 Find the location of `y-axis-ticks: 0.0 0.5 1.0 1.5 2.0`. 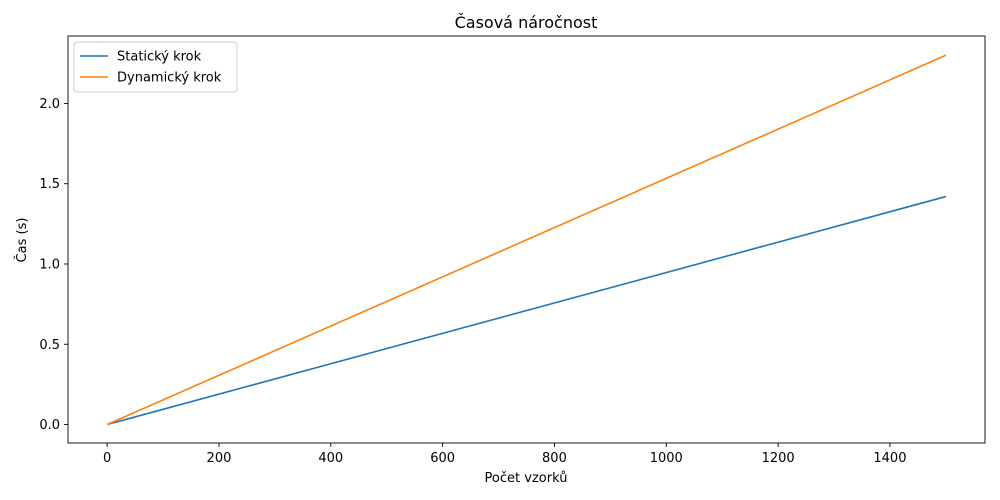

y-axis-ticks: 0.0 0.5 1.0 1.5 2.0 is located at coordinates (53, 265).